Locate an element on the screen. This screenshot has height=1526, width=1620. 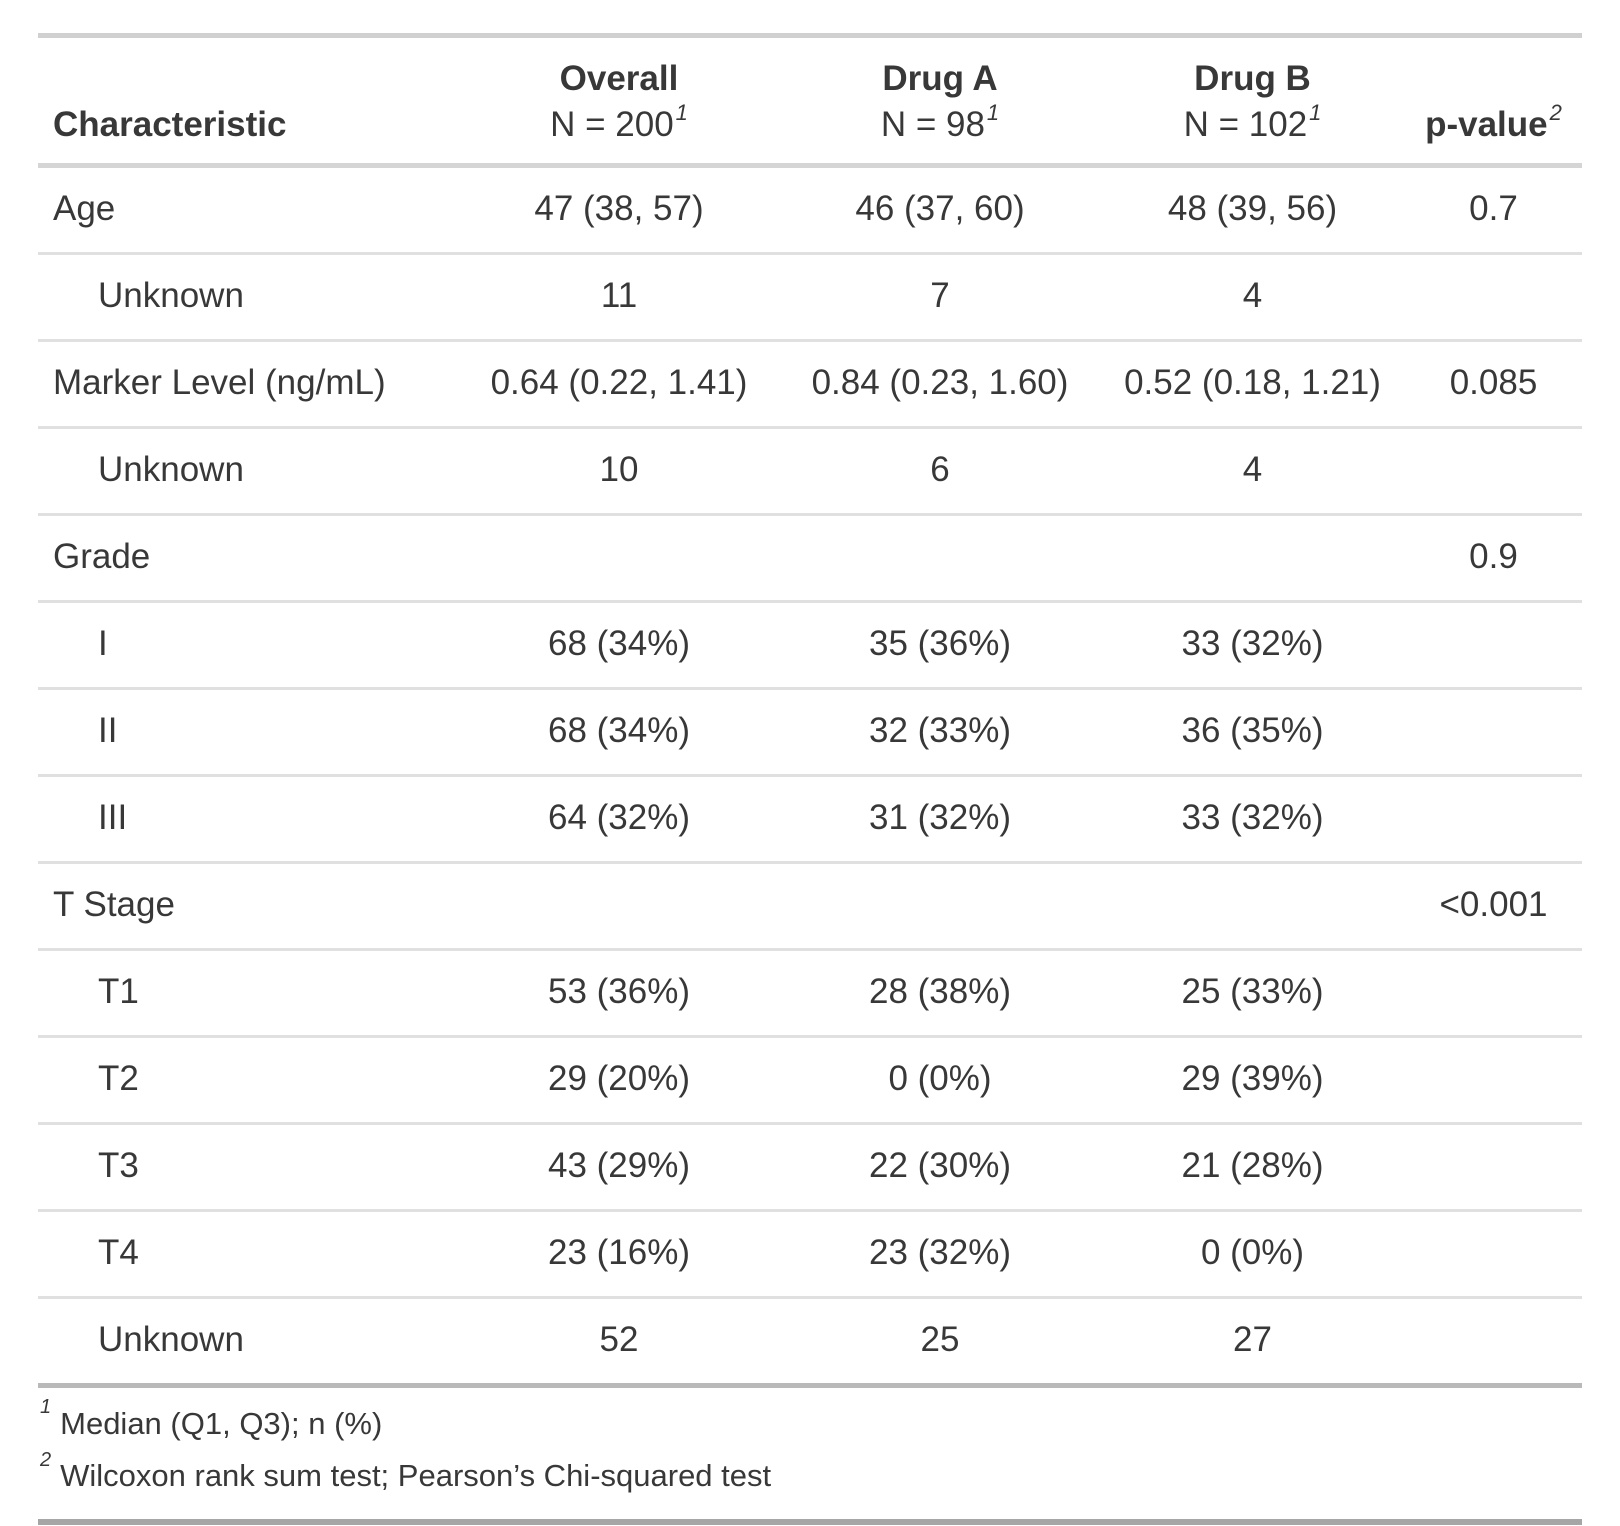
cell-overall: 64 (32%) is located at coordinates (619, 819).